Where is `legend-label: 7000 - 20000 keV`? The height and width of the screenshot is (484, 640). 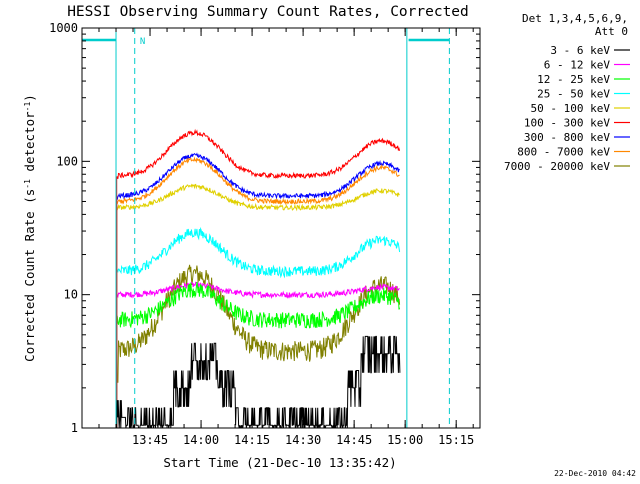
legend-label: 7000 - 20000 keV is located at coordinates (557, 166).